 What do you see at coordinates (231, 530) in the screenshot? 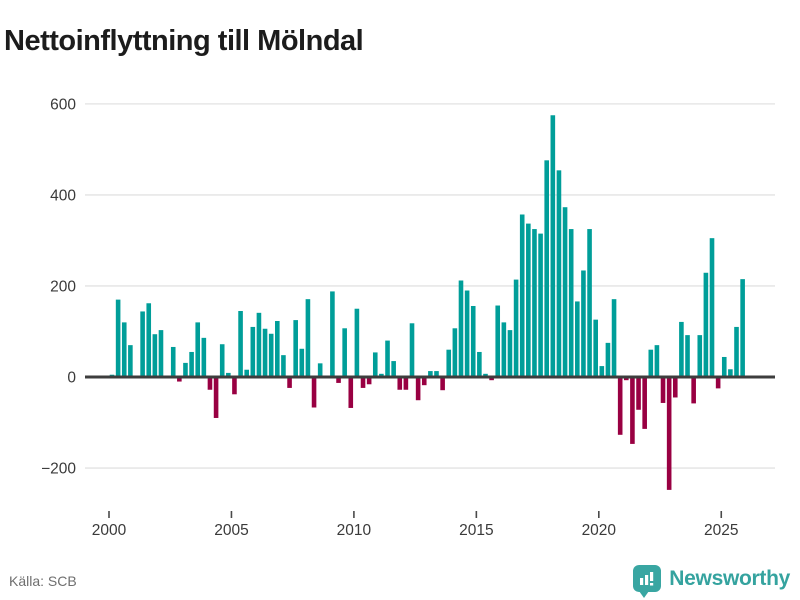
I see `x-tick-label: 2005` at bounding box center [231, 530].